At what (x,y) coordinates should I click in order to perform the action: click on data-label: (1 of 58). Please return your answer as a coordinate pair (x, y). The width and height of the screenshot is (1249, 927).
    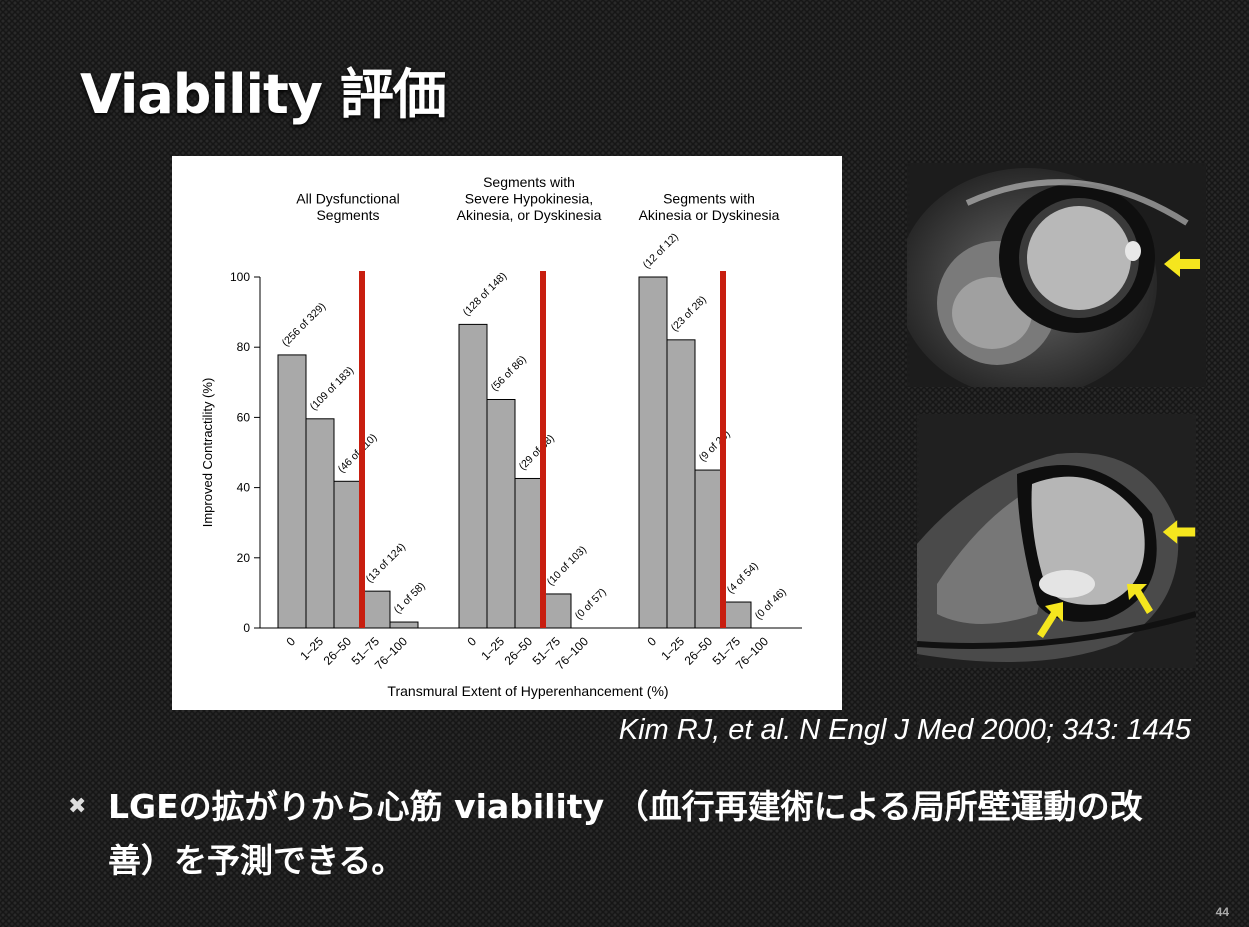
    Looking at the image, I should click on (410, 598).